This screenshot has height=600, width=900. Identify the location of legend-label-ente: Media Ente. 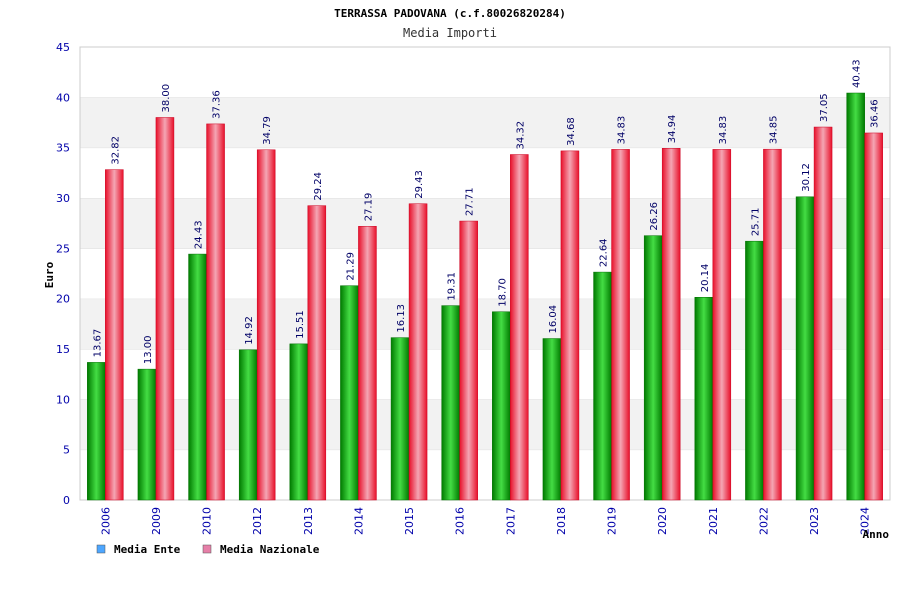
(147, 549).